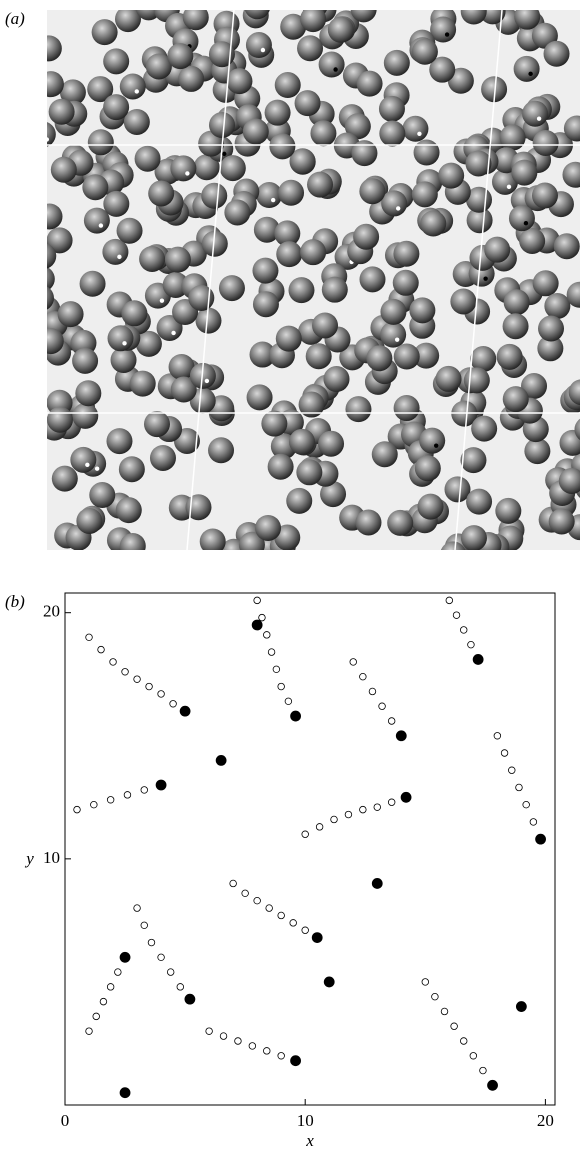  What do you see at coordinates (15, 601) in the screenshot?
I see `panel-label: (b)` at bounding box center [15, 601].